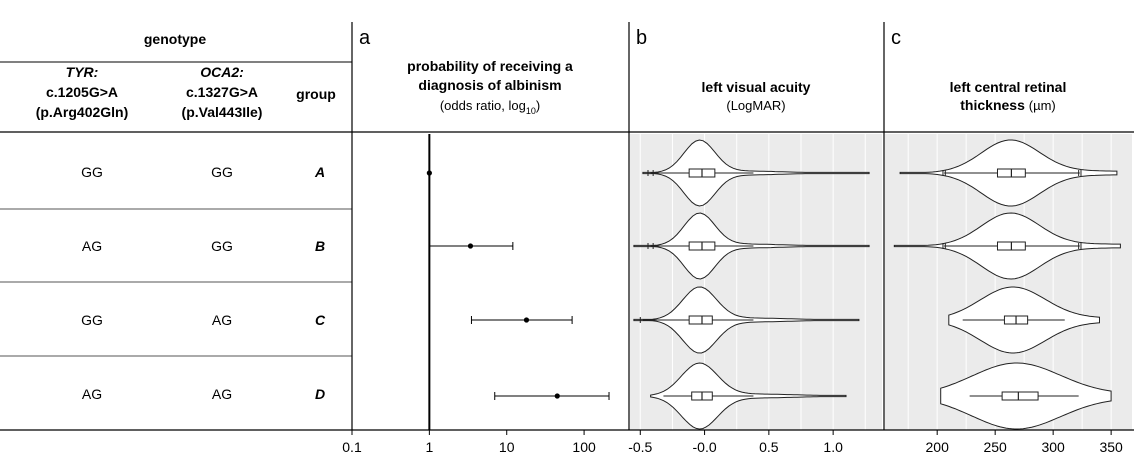 Image resolution: width=1134 pixels, height=466 pixels. I want to click on row-c-oca2: AG, so click(222, 320).